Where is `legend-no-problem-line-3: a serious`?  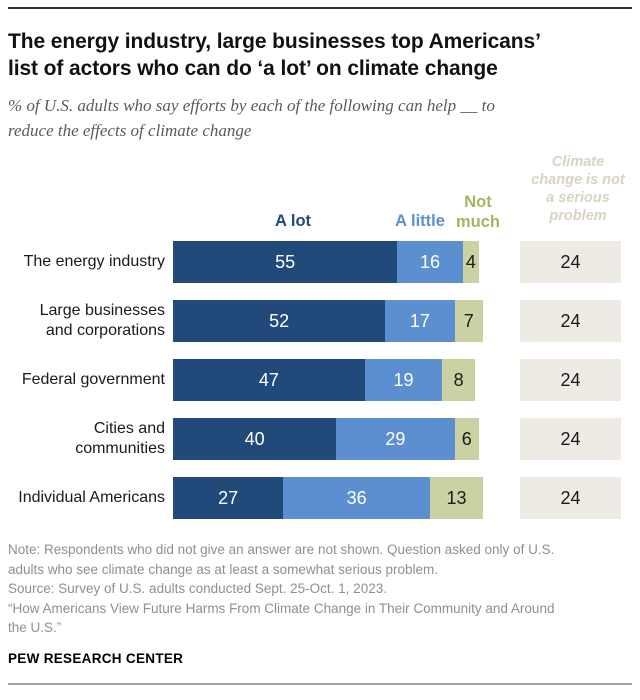
legend-no-problem-line-3: a serious is located at coordinates (578, 198).